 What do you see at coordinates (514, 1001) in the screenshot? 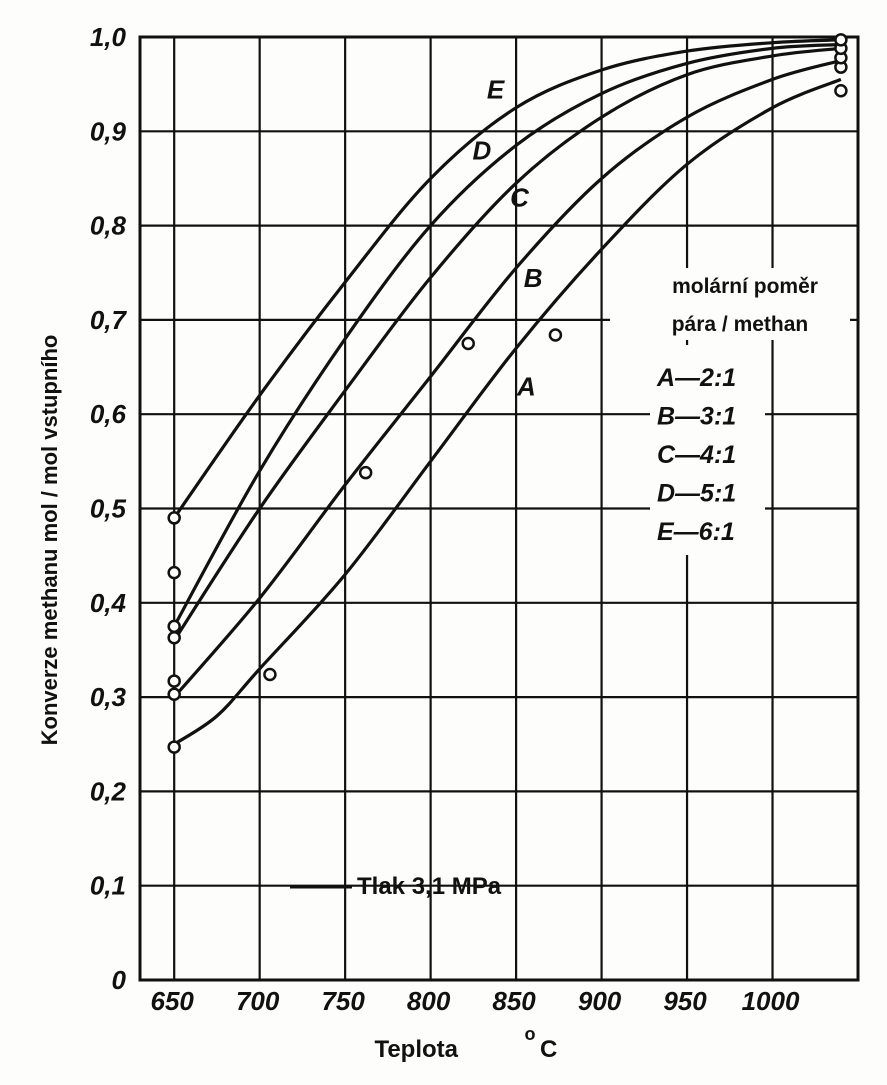
I see `x-tick-label: 850` at bounding box center [514, 1001].